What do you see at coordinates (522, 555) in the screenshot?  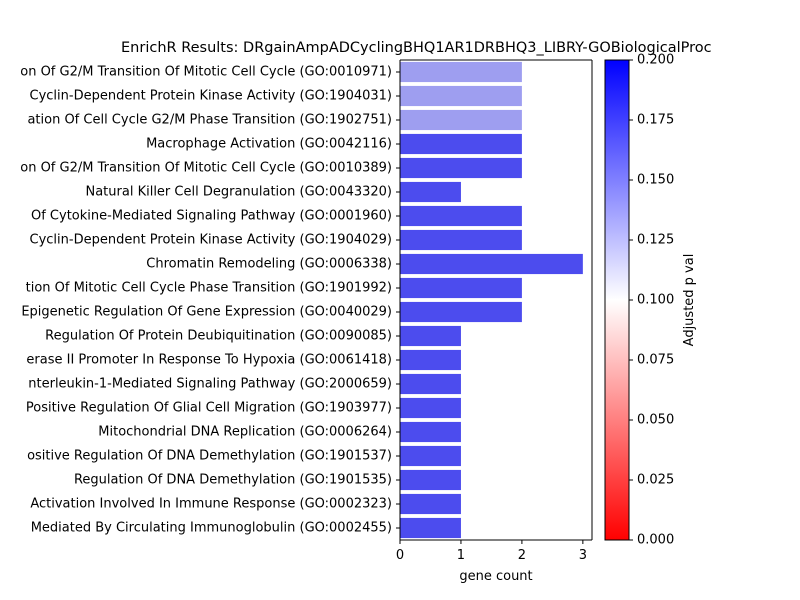 I see `x-tick-label: 2` at bounding box center [522, 555].